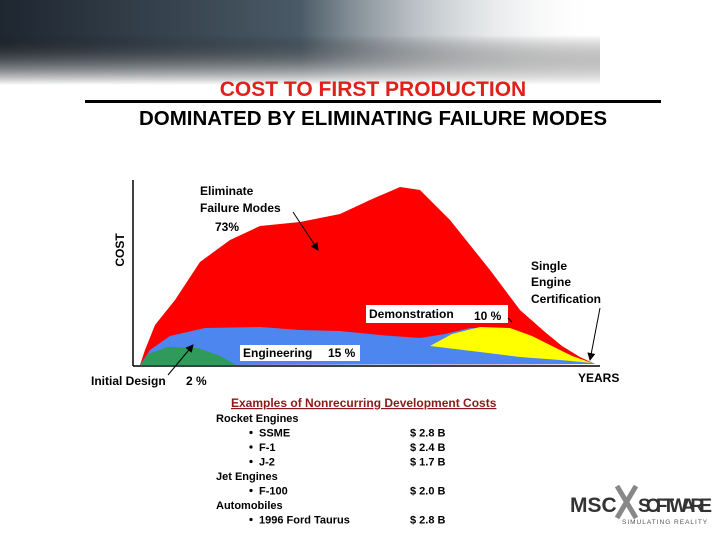 The height and width of the screenshot is (540, 720). Describe the element at coordinates (273, 492) in the screenshot. I see `item-name: F-100` at that location.